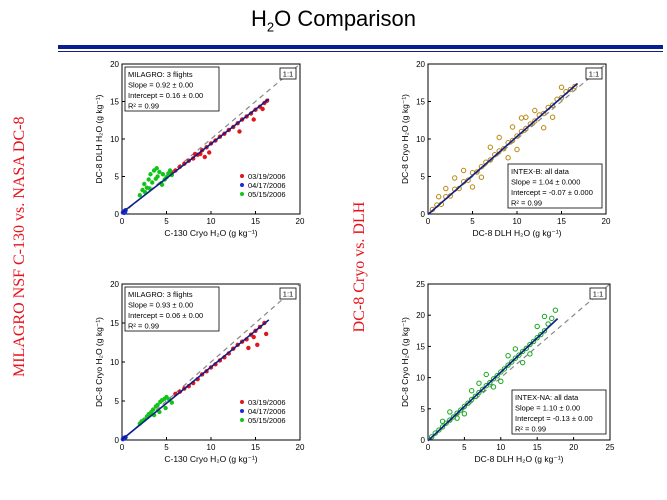 This screenshot has width=667, height=500. What do you see at coordinates (516, 233) in the screenshot?
I see `x-axis-title: DC-8 DLH H₂O (g kg⁻¹)` at bounding box center [516, 233].